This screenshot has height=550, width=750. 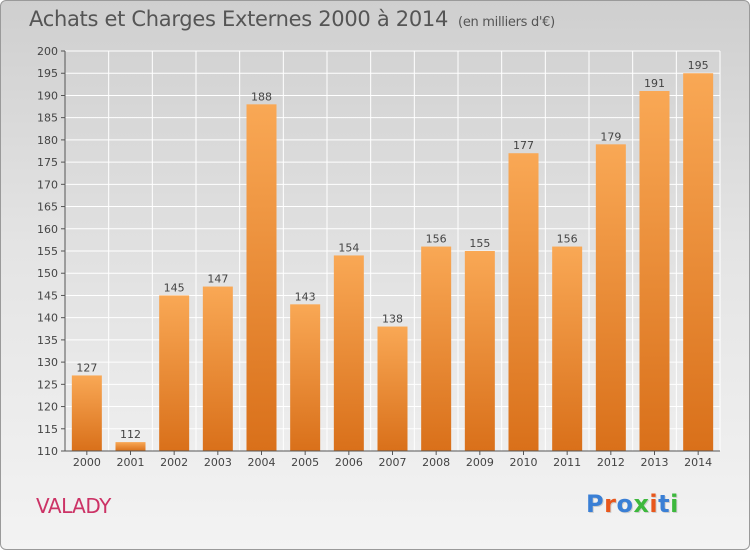 I want to click on value-label: 188, so click(x=261, y=96).